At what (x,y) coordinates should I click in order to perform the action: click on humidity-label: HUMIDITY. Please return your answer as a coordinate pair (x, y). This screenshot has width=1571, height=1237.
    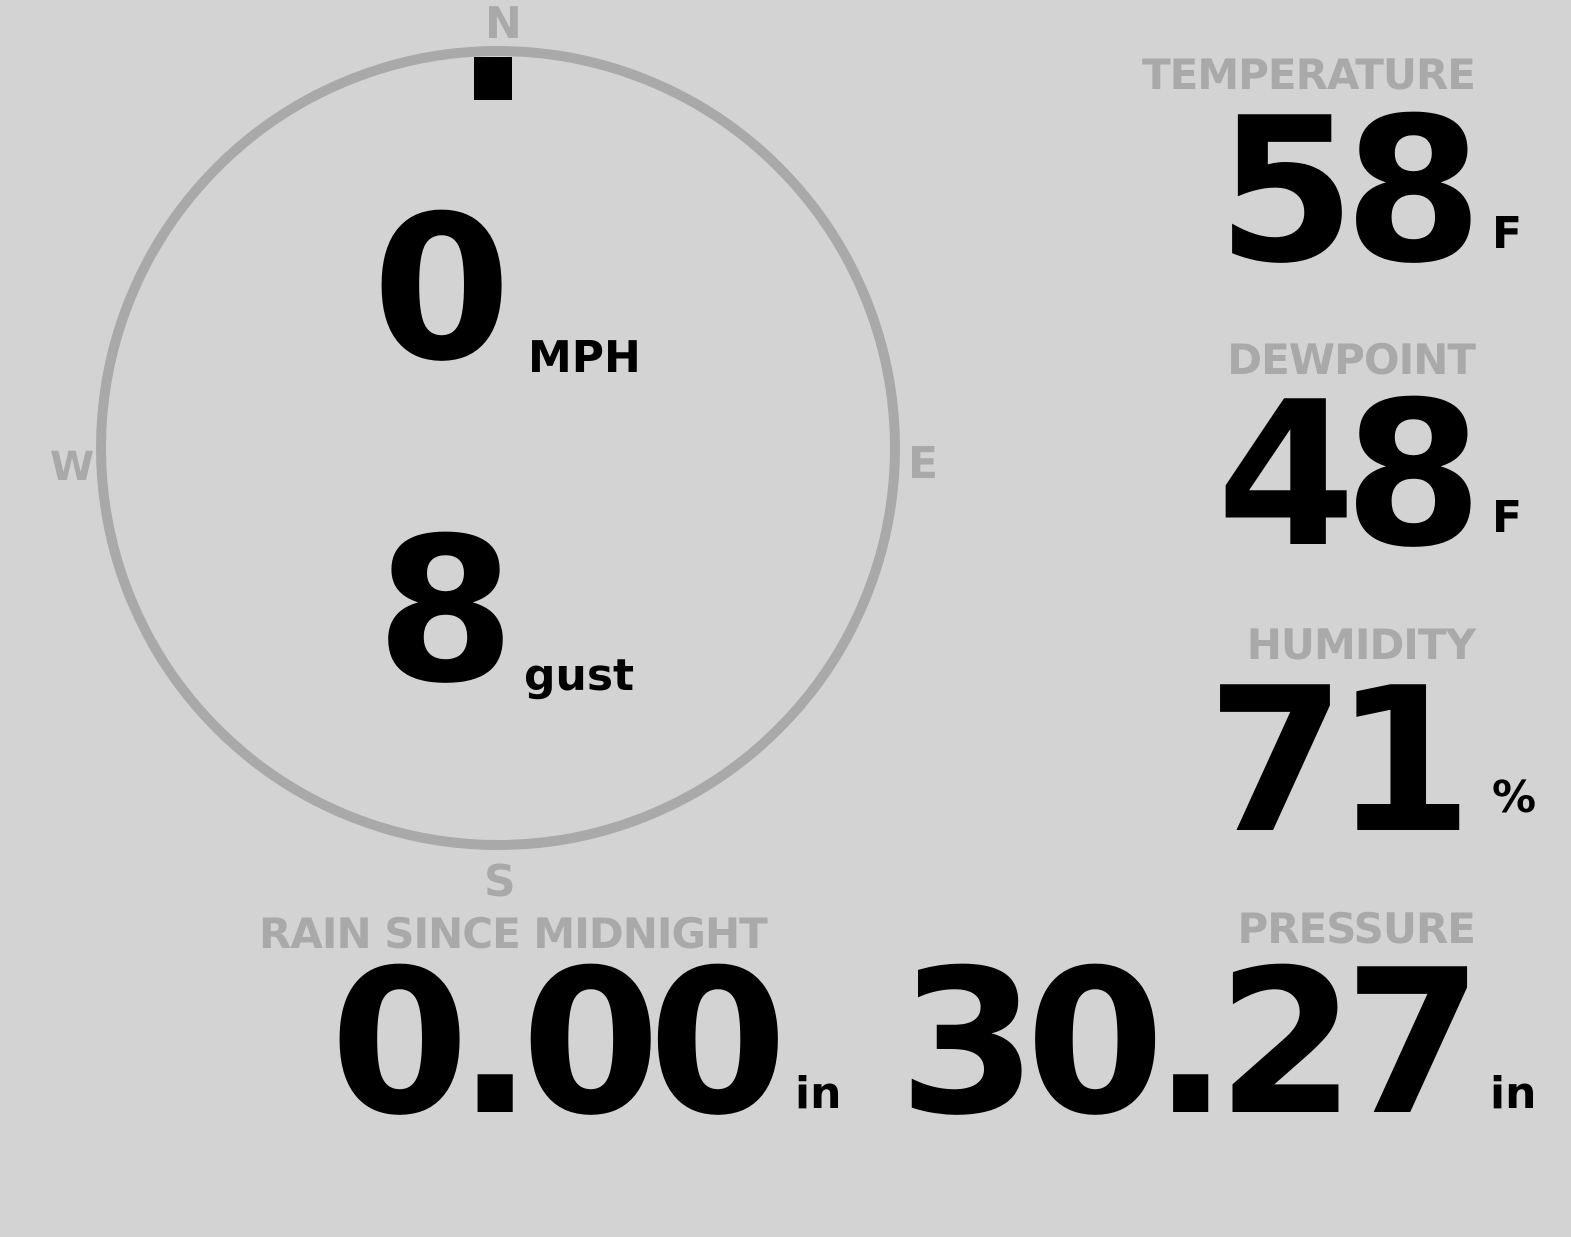
    Looking at the image, I should click on (1361, 644).